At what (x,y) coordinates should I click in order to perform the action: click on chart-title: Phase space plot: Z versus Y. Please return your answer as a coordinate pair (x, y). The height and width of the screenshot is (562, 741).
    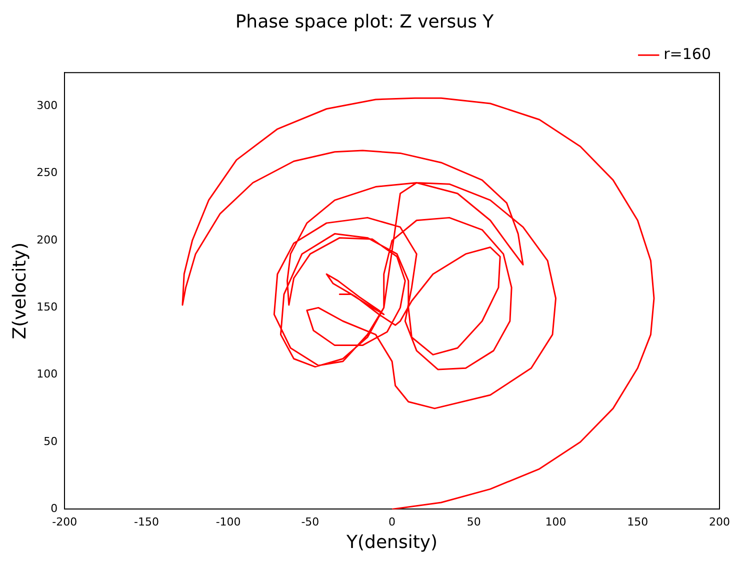
    Looking at the image, I should click on (365, 21).